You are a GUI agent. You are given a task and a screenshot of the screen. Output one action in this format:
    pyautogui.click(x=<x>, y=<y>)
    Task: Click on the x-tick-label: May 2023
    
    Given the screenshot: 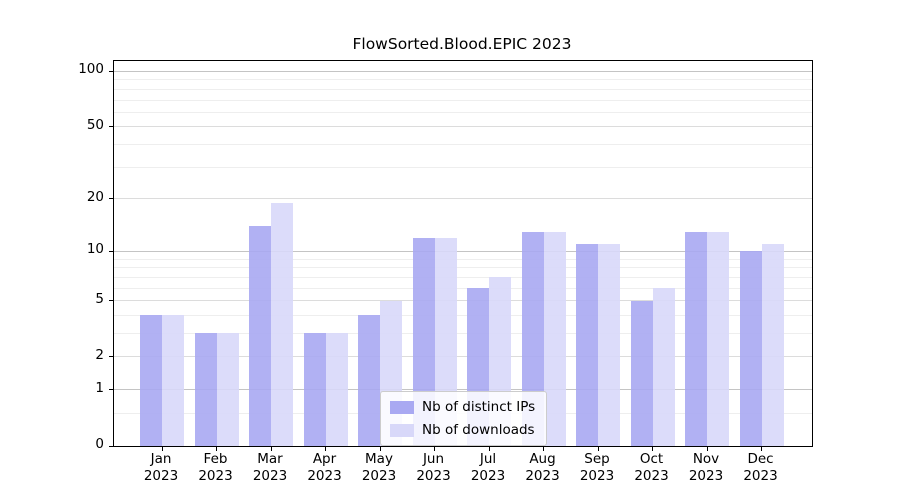 What is the action you would take?
    pyautogui.click(x=379, y=468)
    